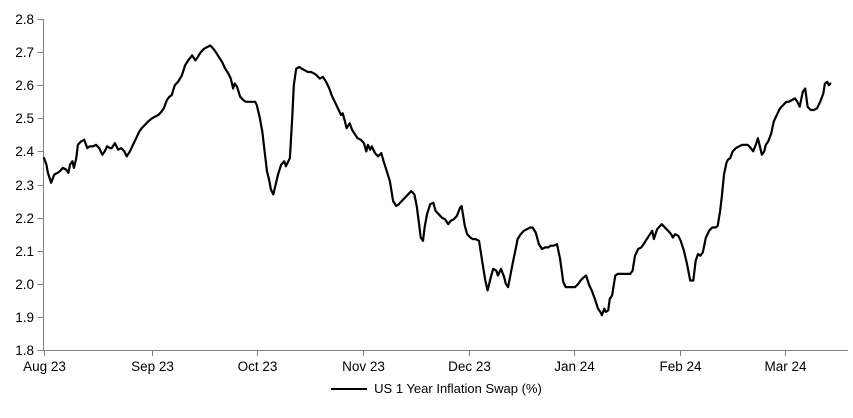 The width and height of the screenshot is (853, 418). Describe the element at coordinates (574, 366) in the screenshot. I see `x-tick-label: Jan 24` at that location.